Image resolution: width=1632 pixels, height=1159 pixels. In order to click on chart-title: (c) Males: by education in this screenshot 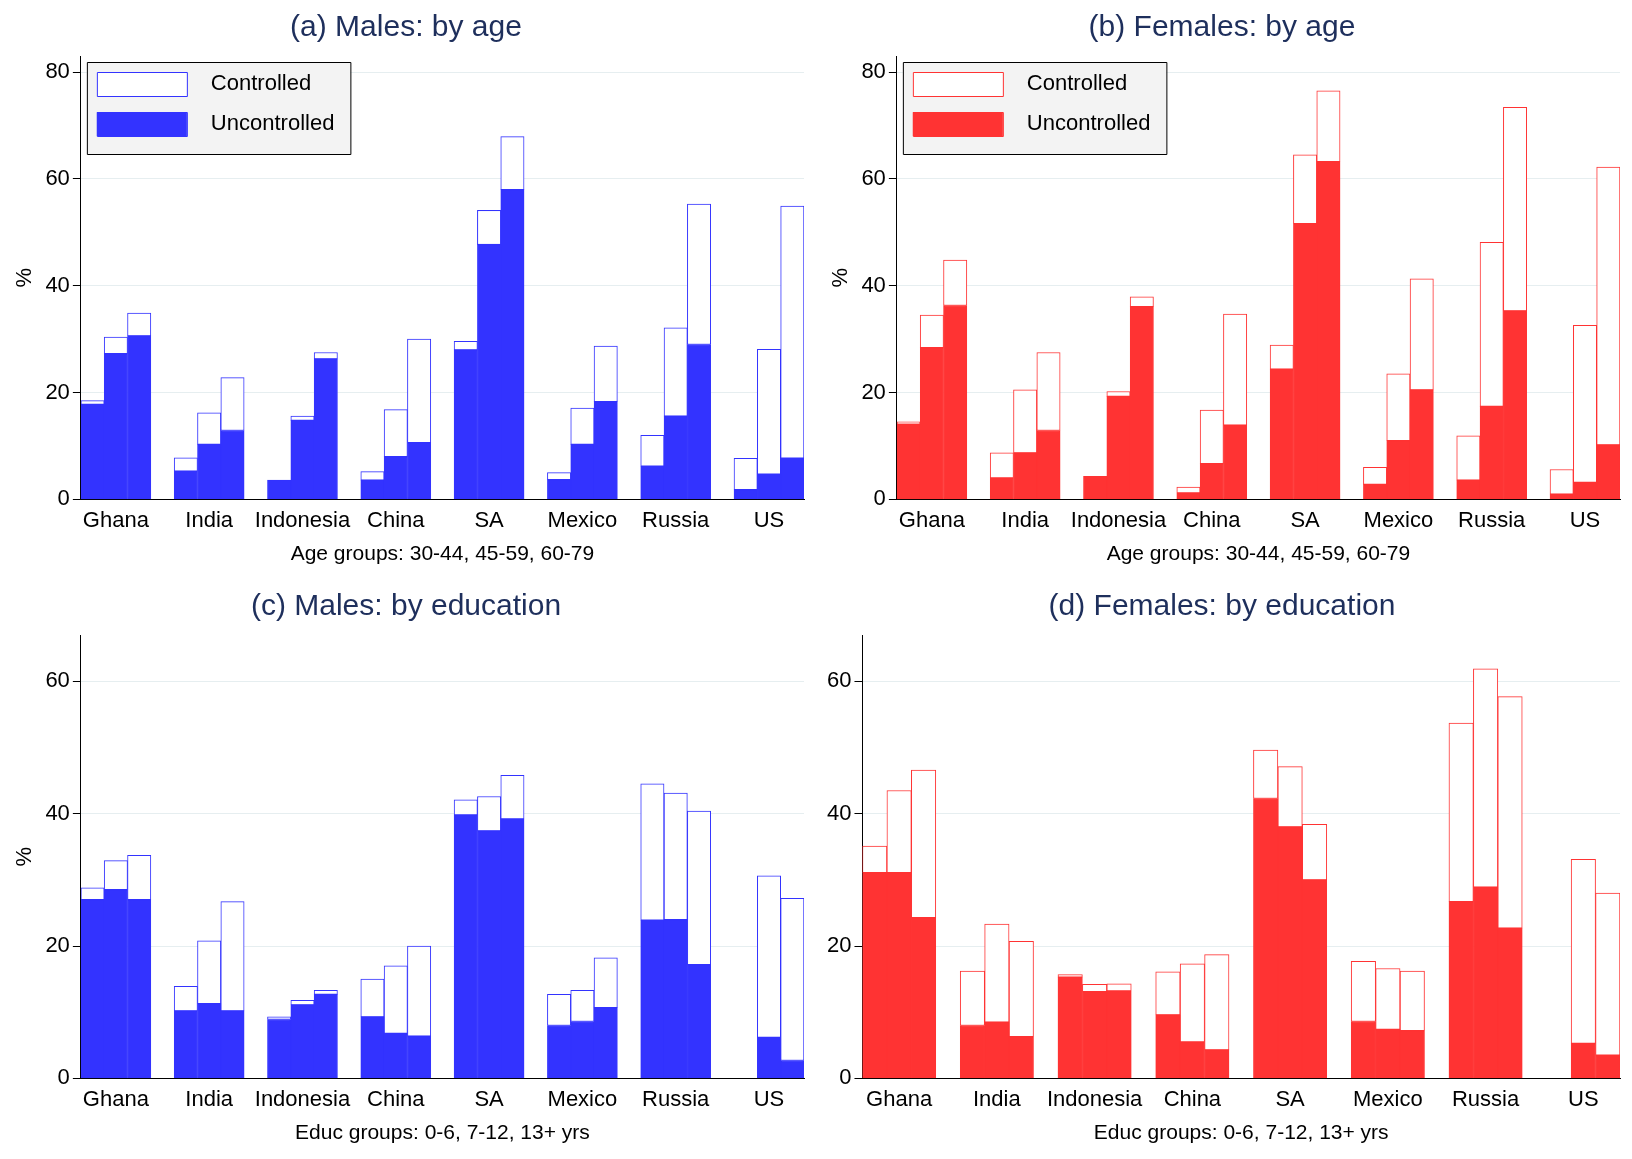, I will do `click(406, 605)`.